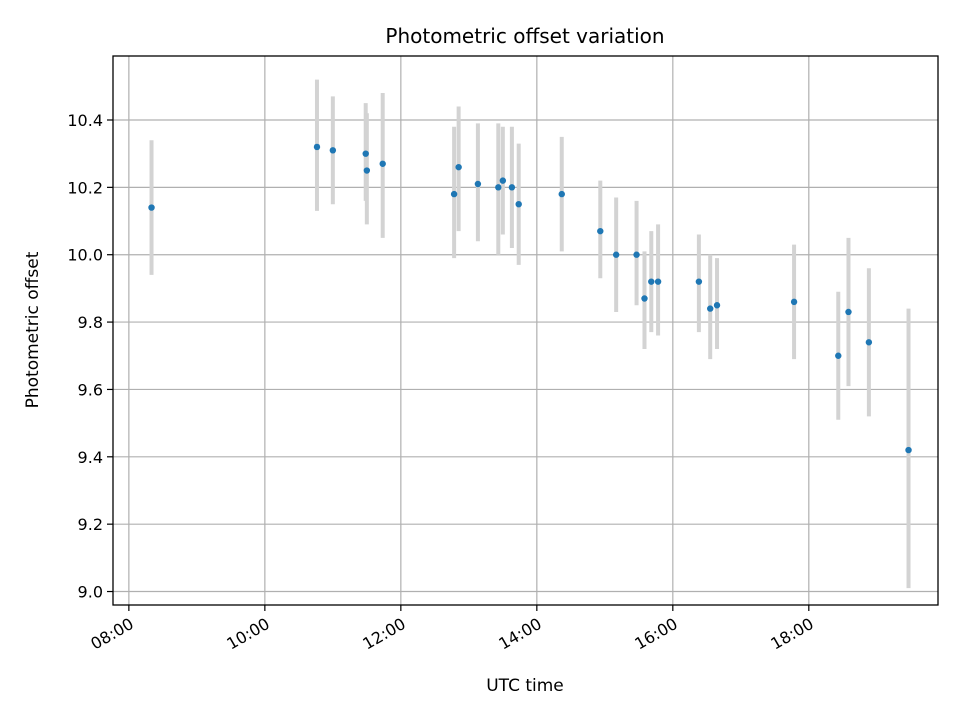 The image size is (960, 720). I want to click on y-tick-label: 10.4, so click(85, 120).